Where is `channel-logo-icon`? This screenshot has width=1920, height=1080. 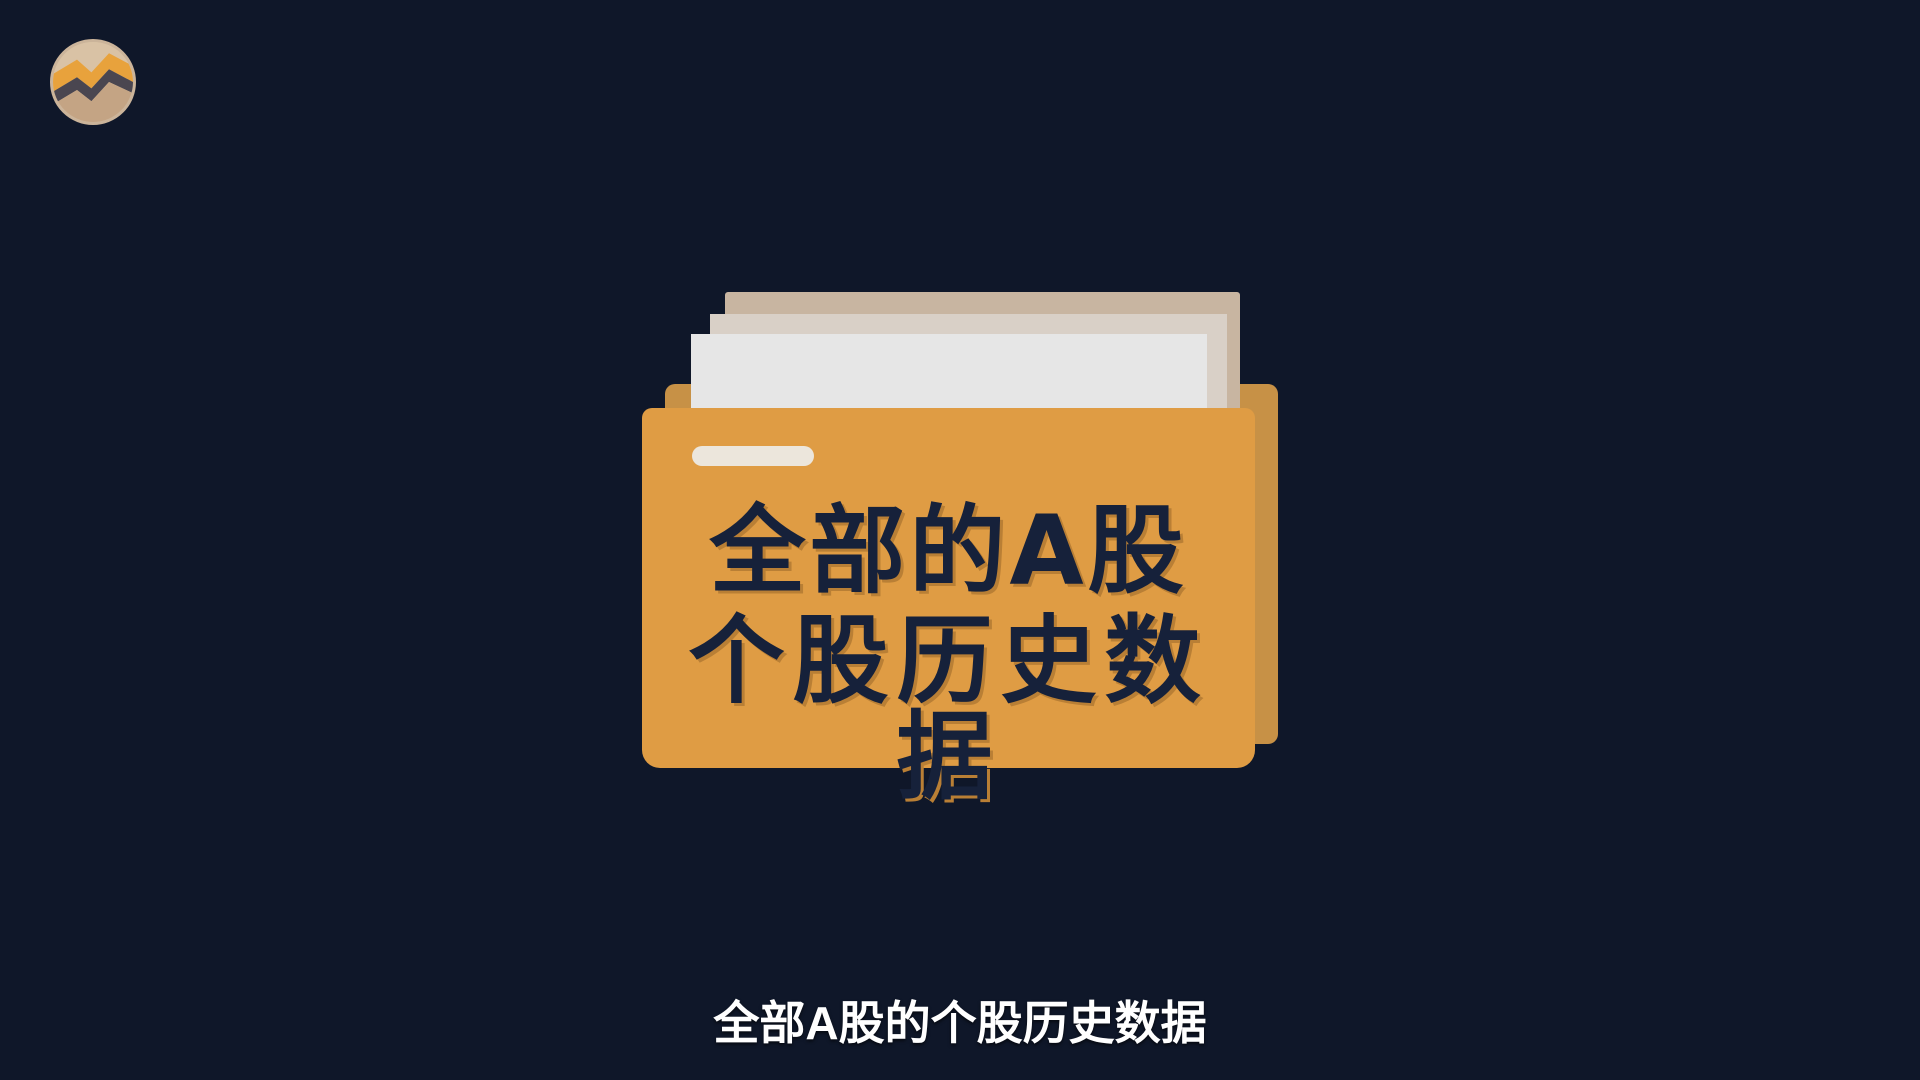
channel-logo-icon is located at coordinates (93, 82).